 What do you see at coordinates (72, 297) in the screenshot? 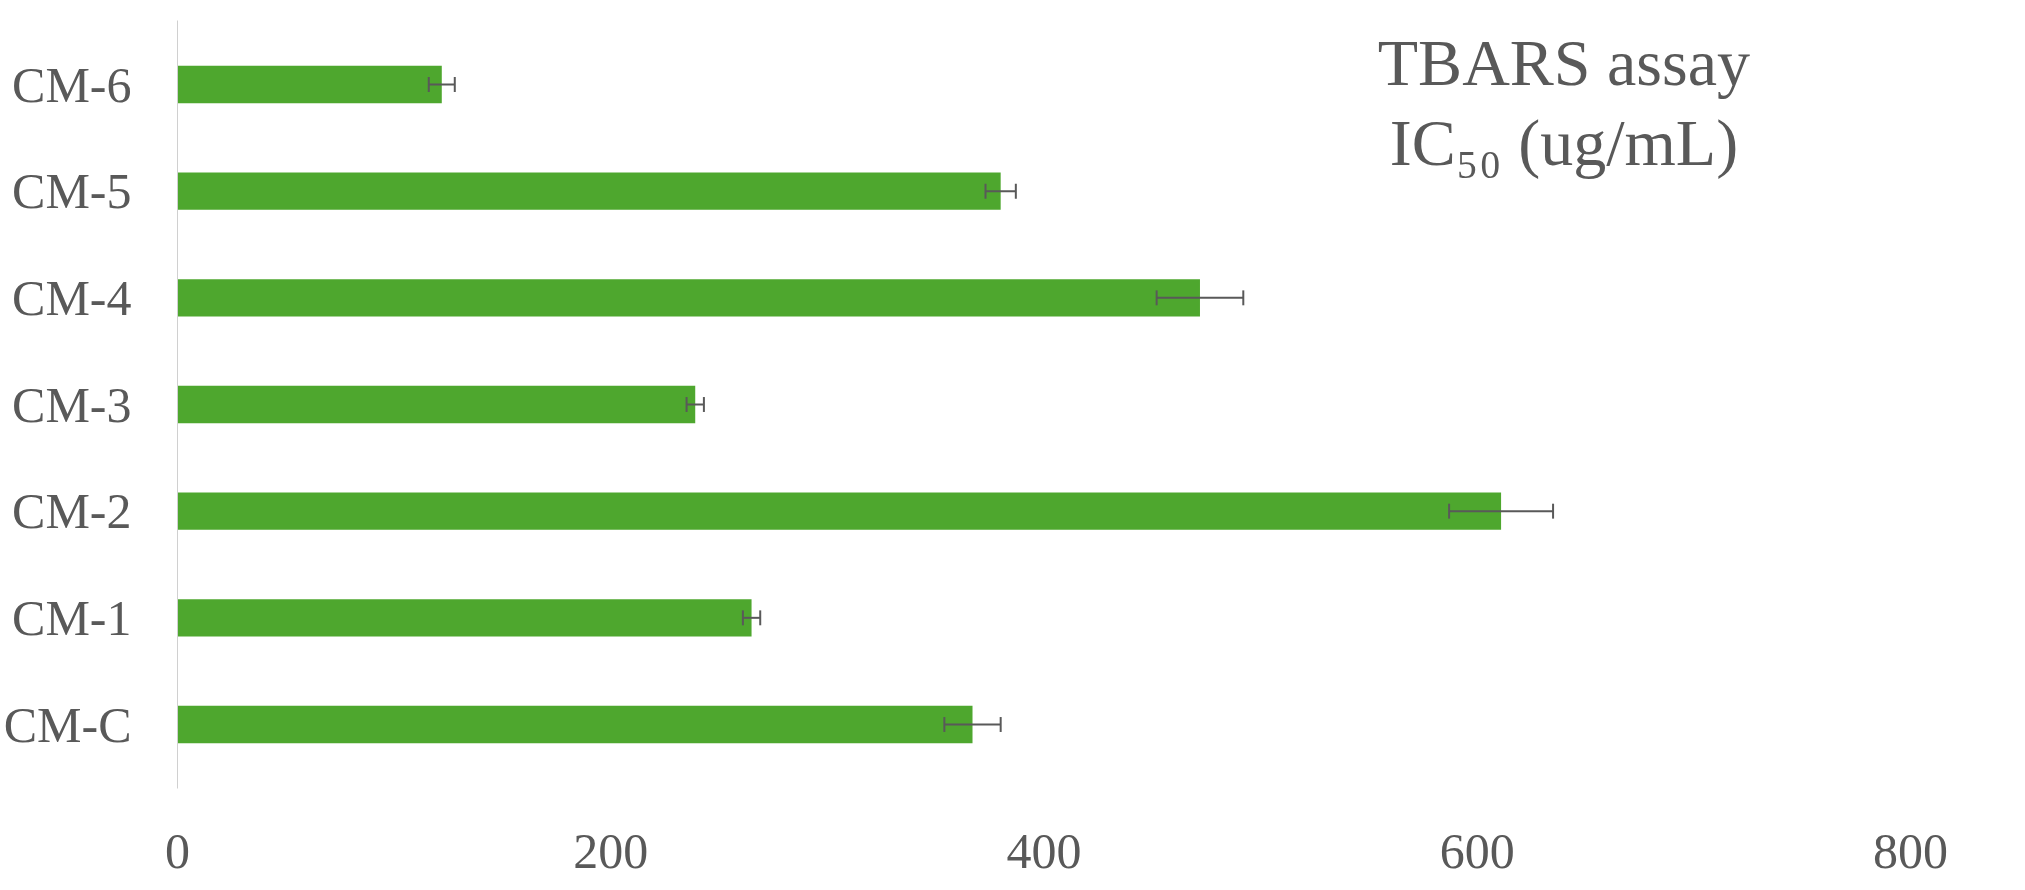
I see `y-tick-label: CM-4` at bounding box center [72, 297].